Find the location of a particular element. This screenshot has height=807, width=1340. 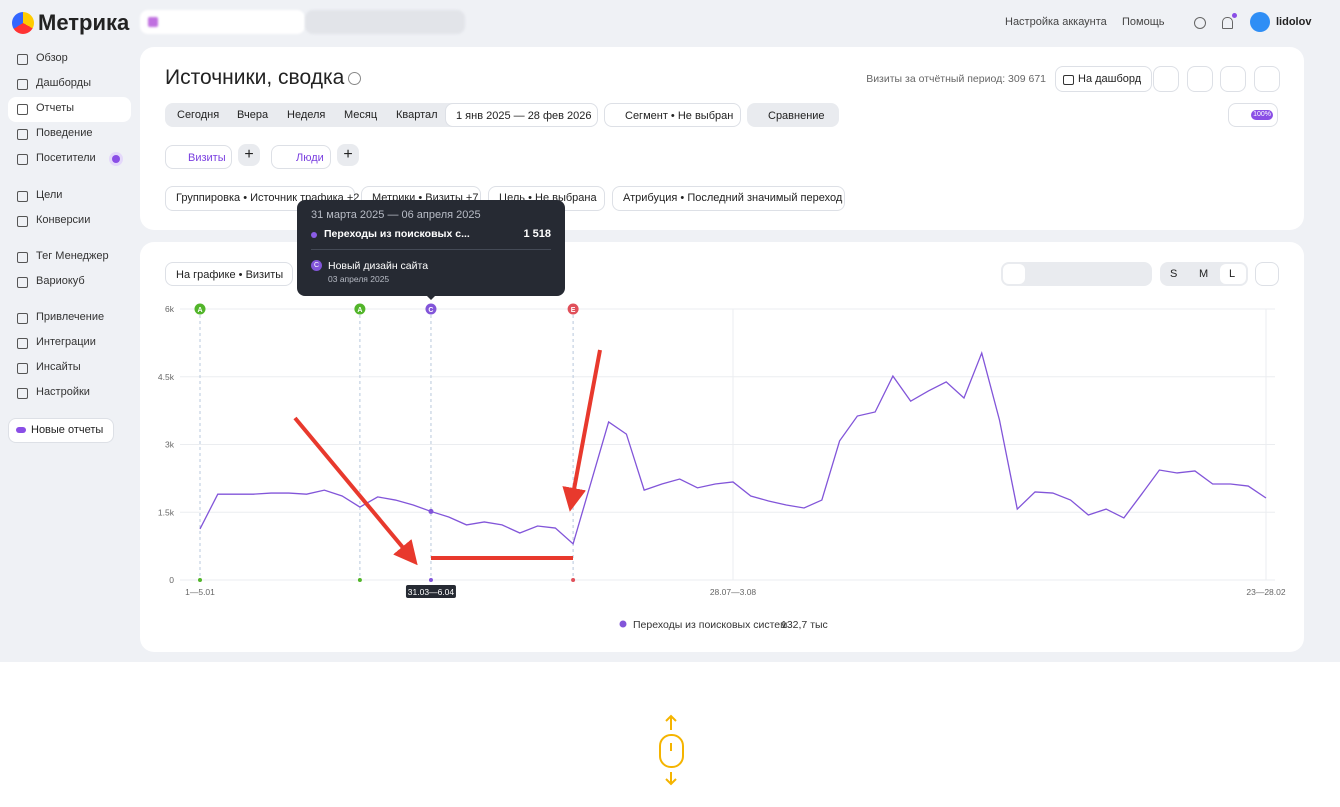

tooltip-event-date: 03 апреля 2025 is located at coordinates (359, 279).